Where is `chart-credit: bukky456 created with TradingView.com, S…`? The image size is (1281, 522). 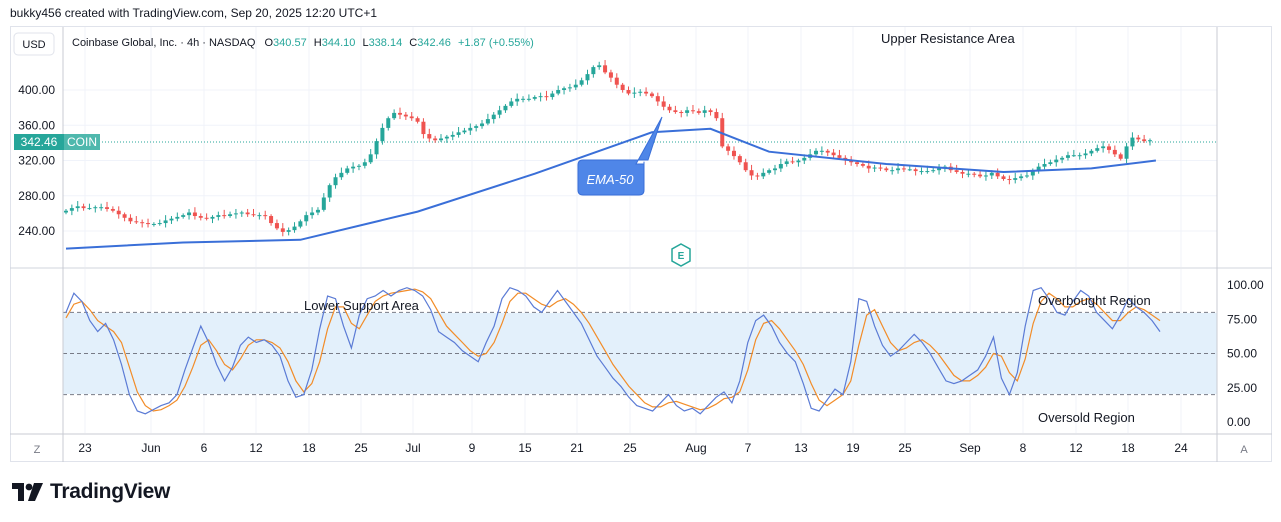
chart-credit: bukky456 created with TradingView.com, S… is located at coordinates (194, 13).